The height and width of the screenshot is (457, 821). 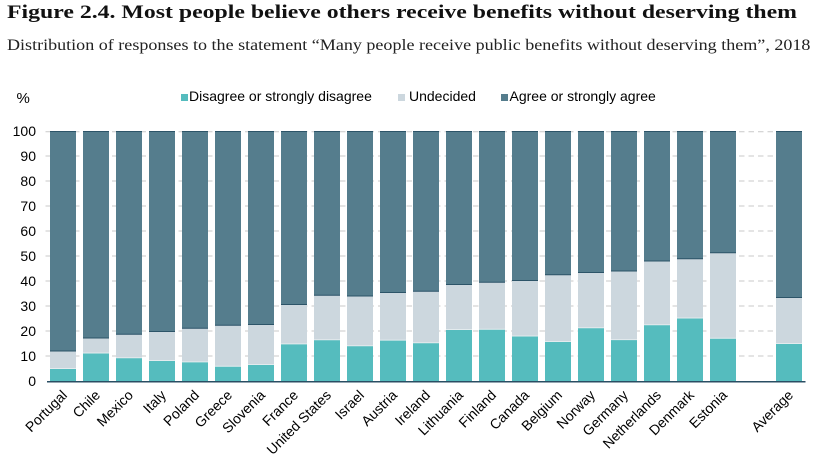 What do you see at coordinates (25, 131) in the screenshot?
I see `svg-text: 100` at bounding box center [25, 131].